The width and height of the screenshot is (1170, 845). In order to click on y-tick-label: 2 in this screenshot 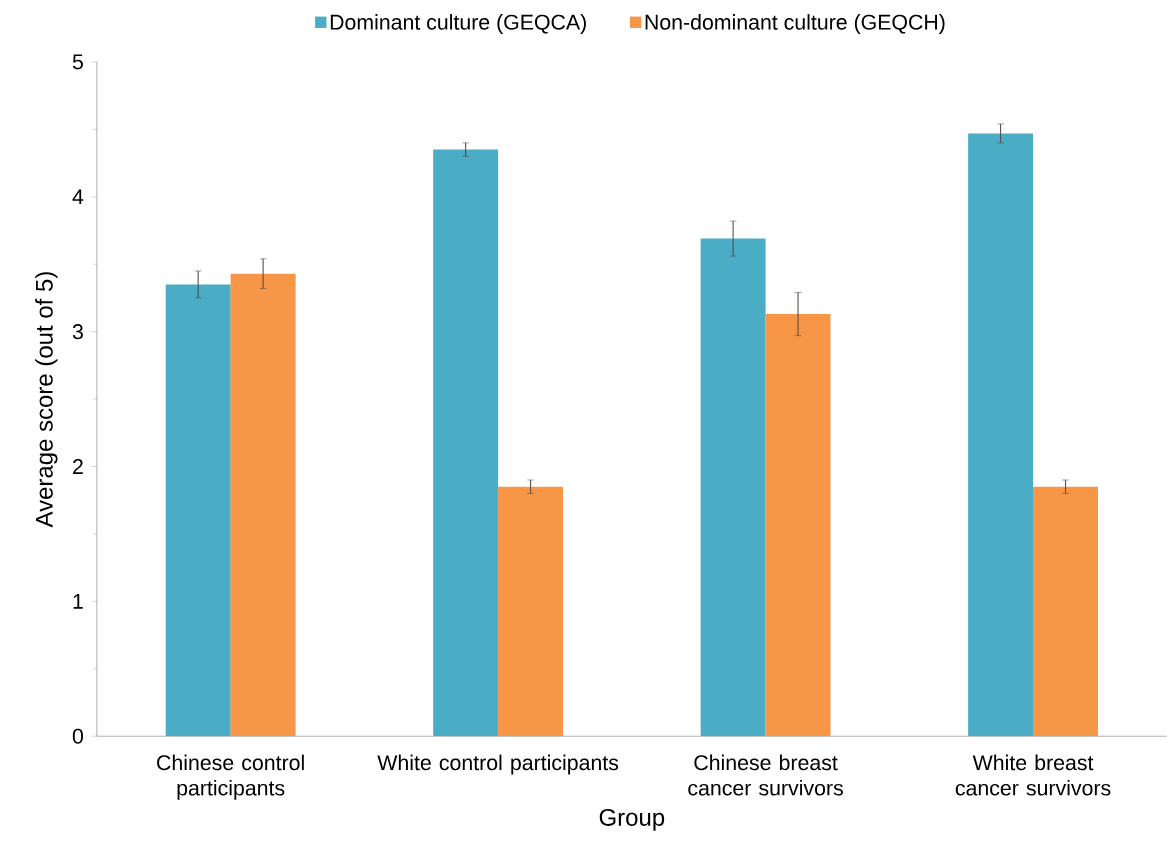, I will do `click(78, 466)`.